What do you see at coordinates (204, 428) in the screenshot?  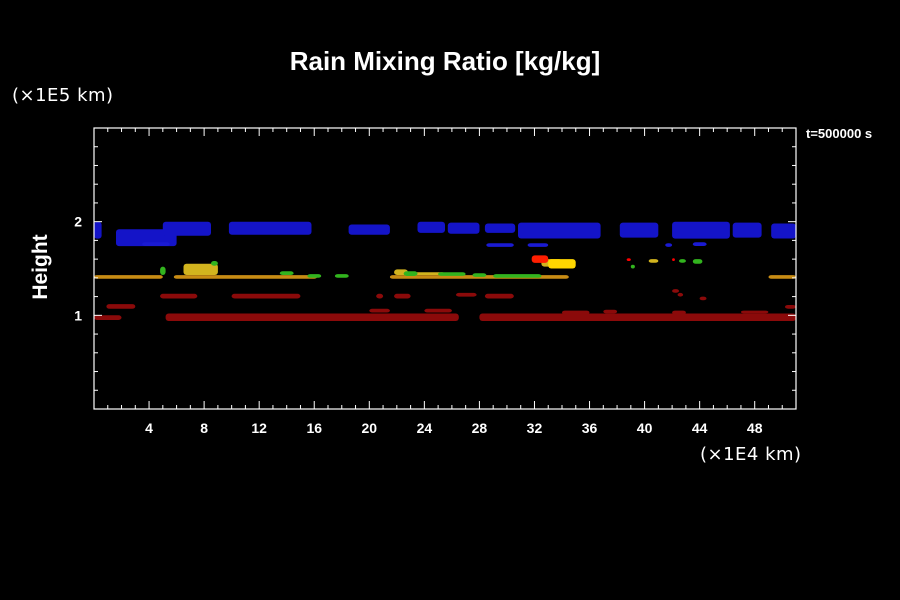 I see `x-tick-label: 8` at bounding box center [204, 428].